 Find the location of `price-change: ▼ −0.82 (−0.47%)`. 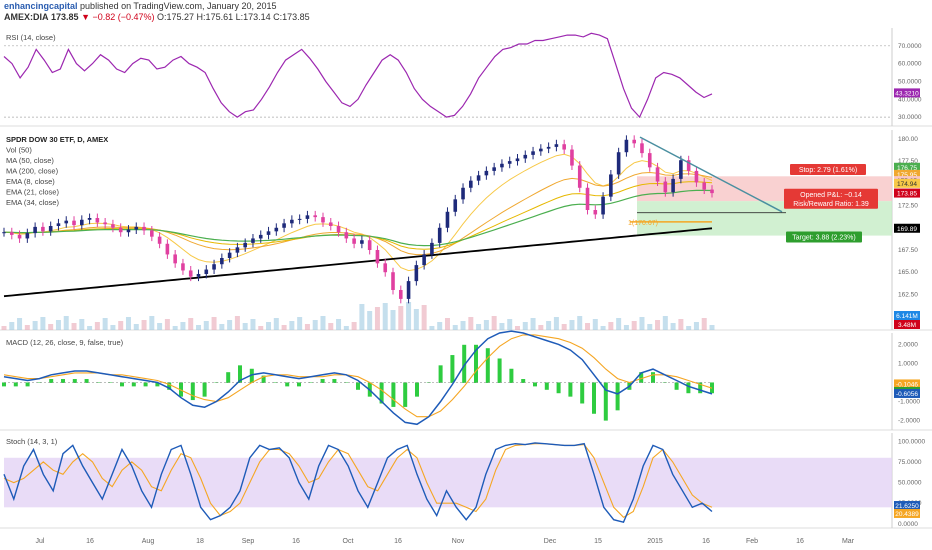

price-change: ▼ −0.82 (−0.47%) is located at coordinates (118, 17).